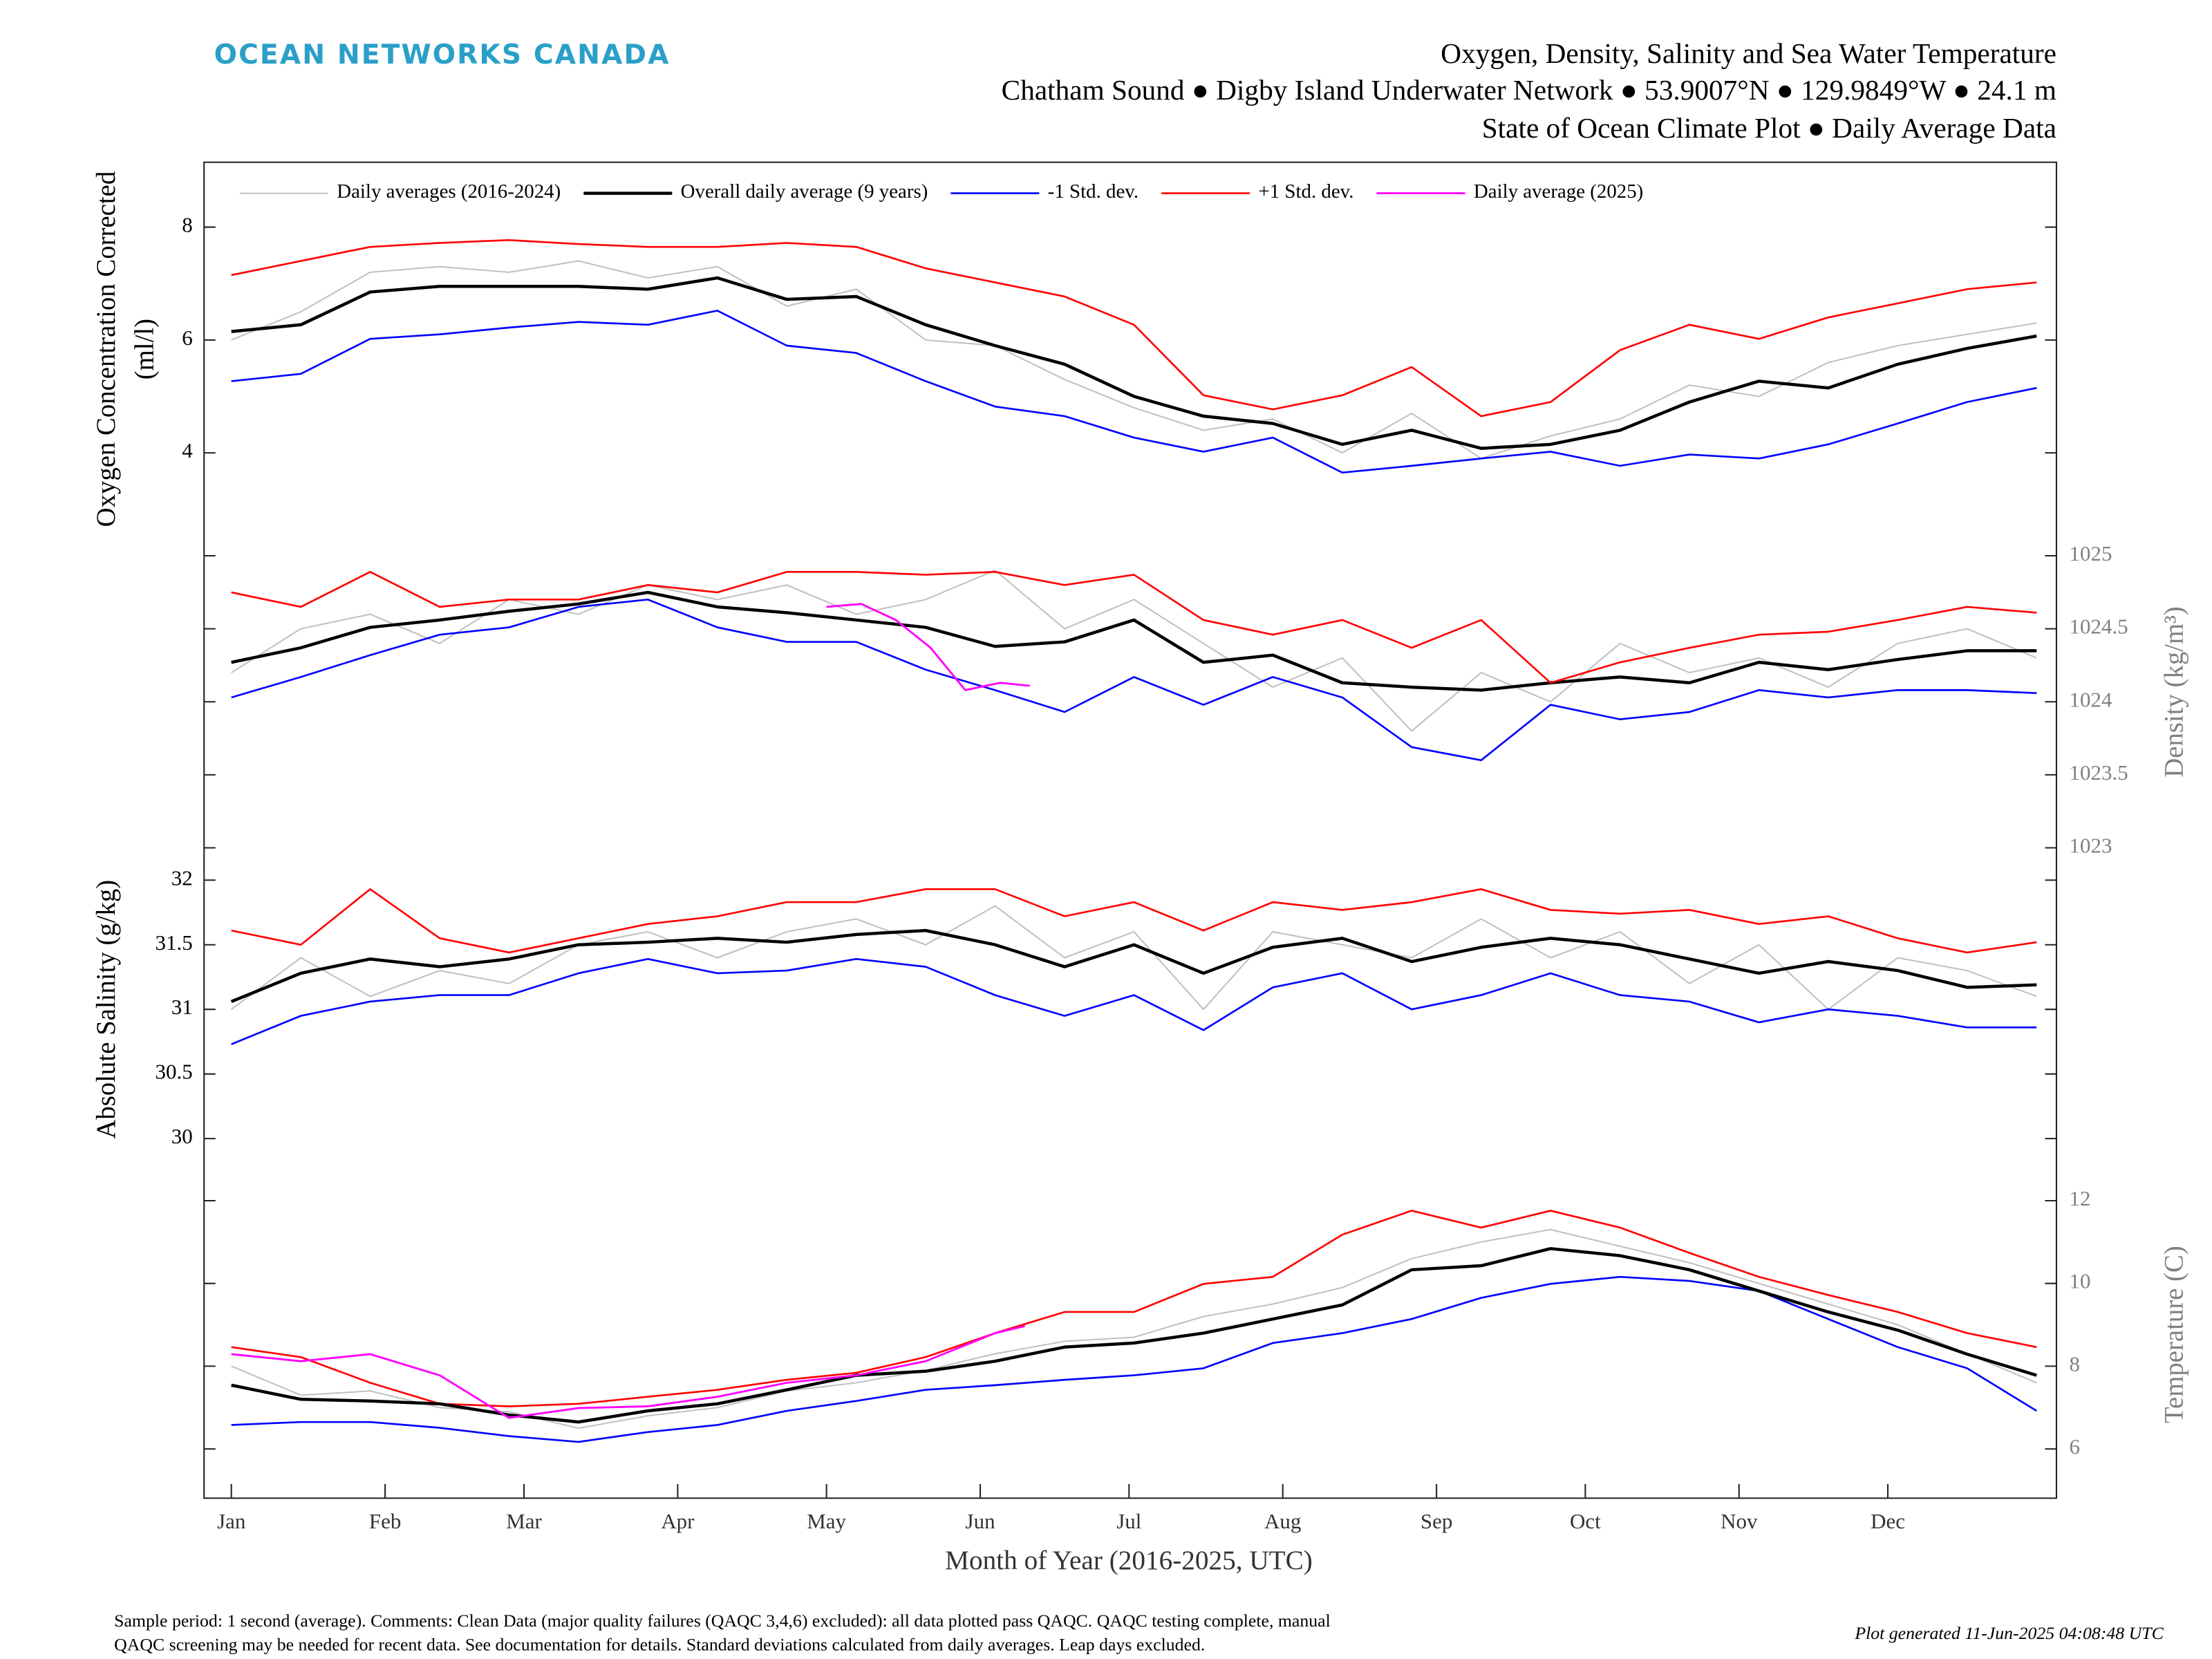 The image size is (2212, 1659). Describe the element at coordinates (1093, 191) in the screenshot. I see `legend-label: -1 Std. dev.` at that location.